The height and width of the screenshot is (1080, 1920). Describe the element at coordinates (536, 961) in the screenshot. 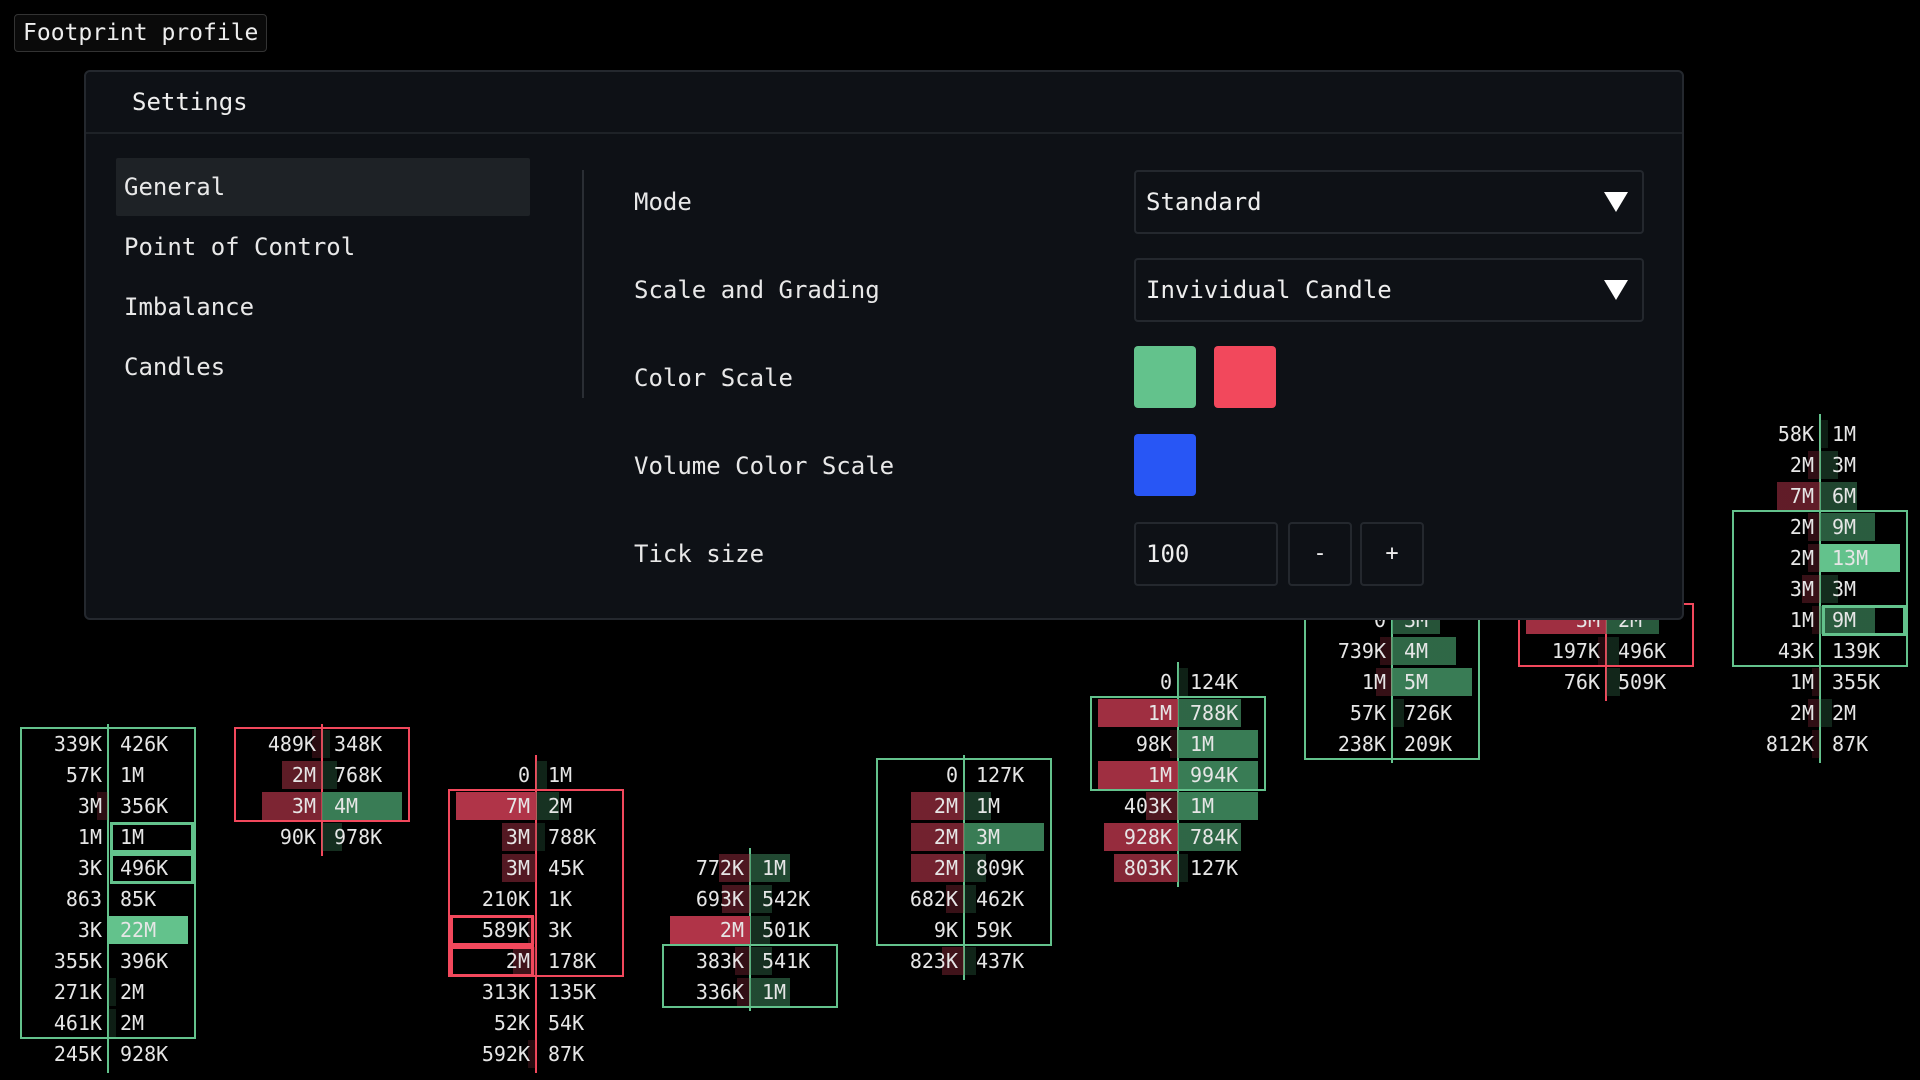

I see `footprint-row: 2M 178K` at that location.